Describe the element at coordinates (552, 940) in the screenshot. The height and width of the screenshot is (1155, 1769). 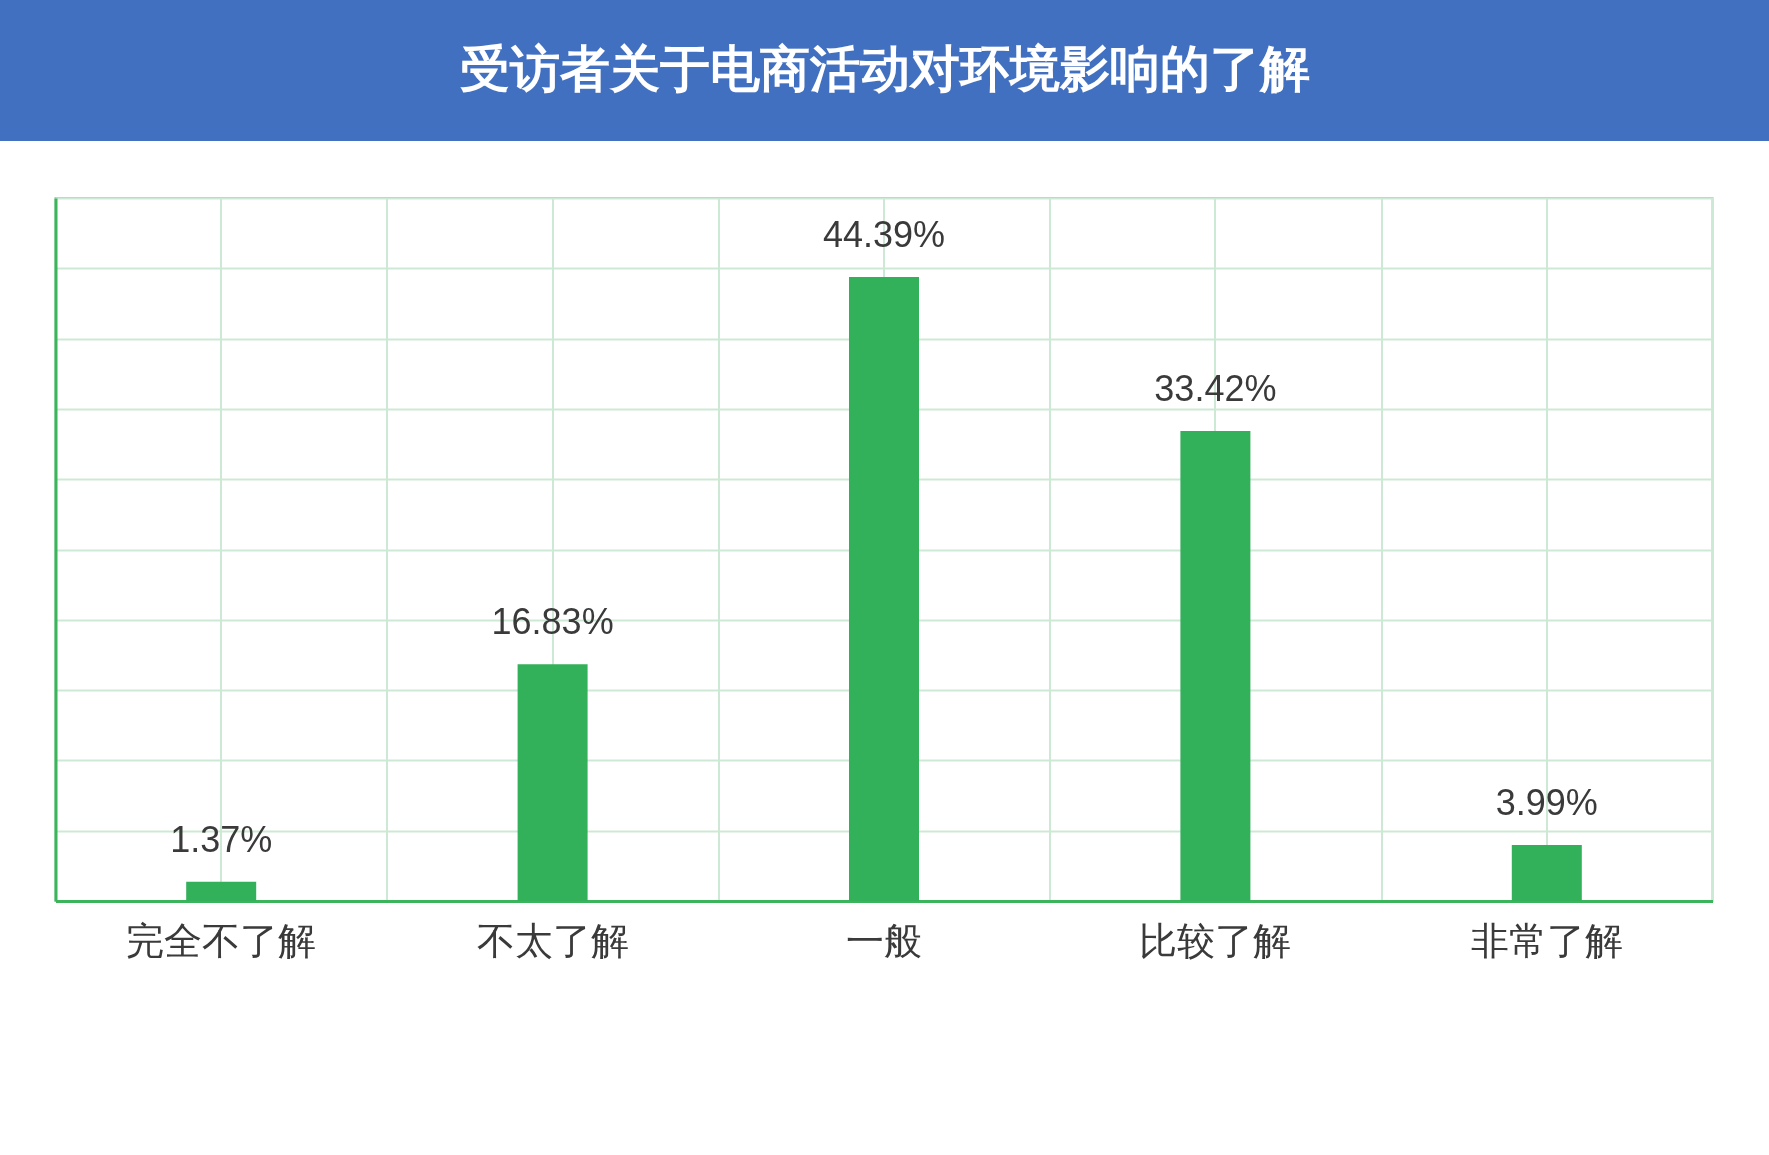
I see `x-tick-label: 不太了解` at that location.